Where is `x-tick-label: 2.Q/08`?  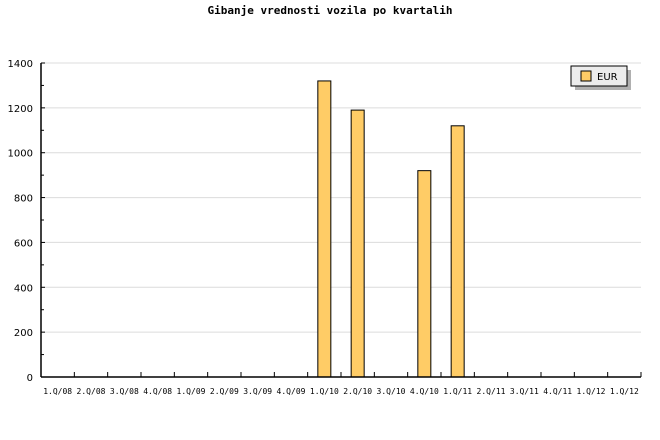
x-tick-label: 2.Q/08 is located at coordinates (91, 391).